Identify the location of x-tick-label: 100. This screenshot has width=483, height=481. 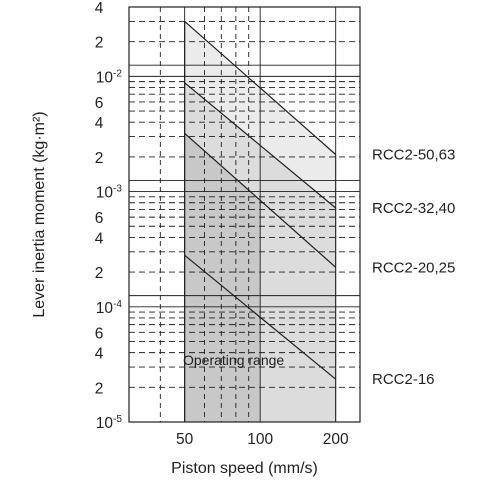
(260, 439).